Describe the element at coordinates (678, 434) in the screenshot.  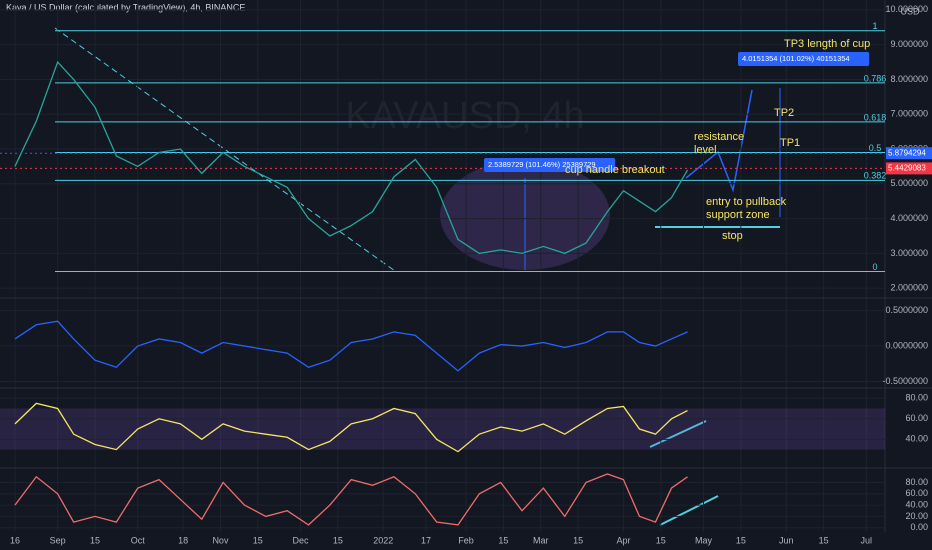
I see `rsi-trend` at that location.